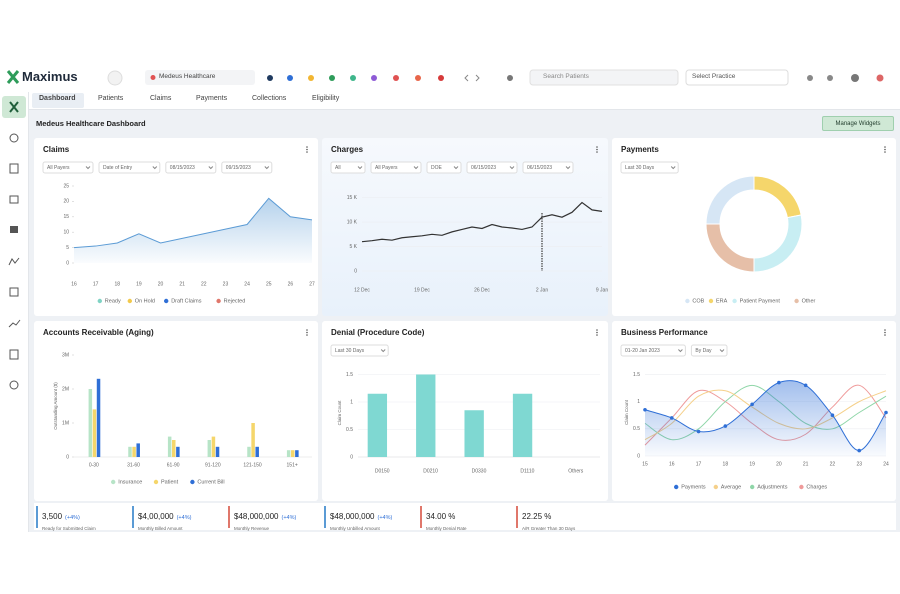  I want to click on y-tick-label: 15 K, so click(352, 198).